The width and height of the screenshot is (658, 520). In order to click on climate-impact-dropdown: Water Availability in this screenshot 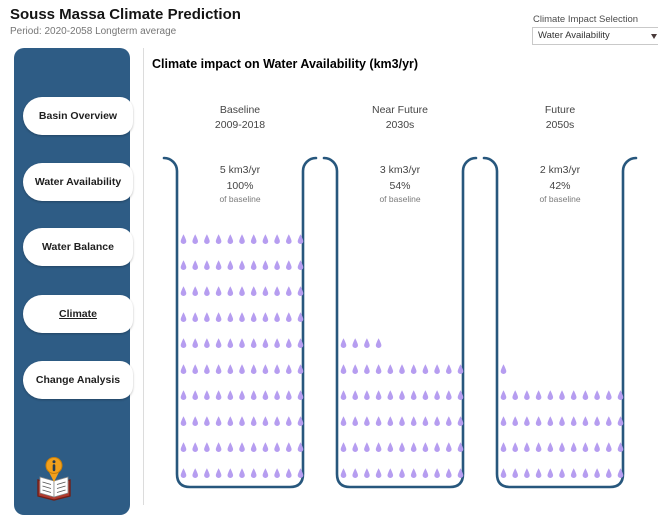, I will do `click(595, 36)`.